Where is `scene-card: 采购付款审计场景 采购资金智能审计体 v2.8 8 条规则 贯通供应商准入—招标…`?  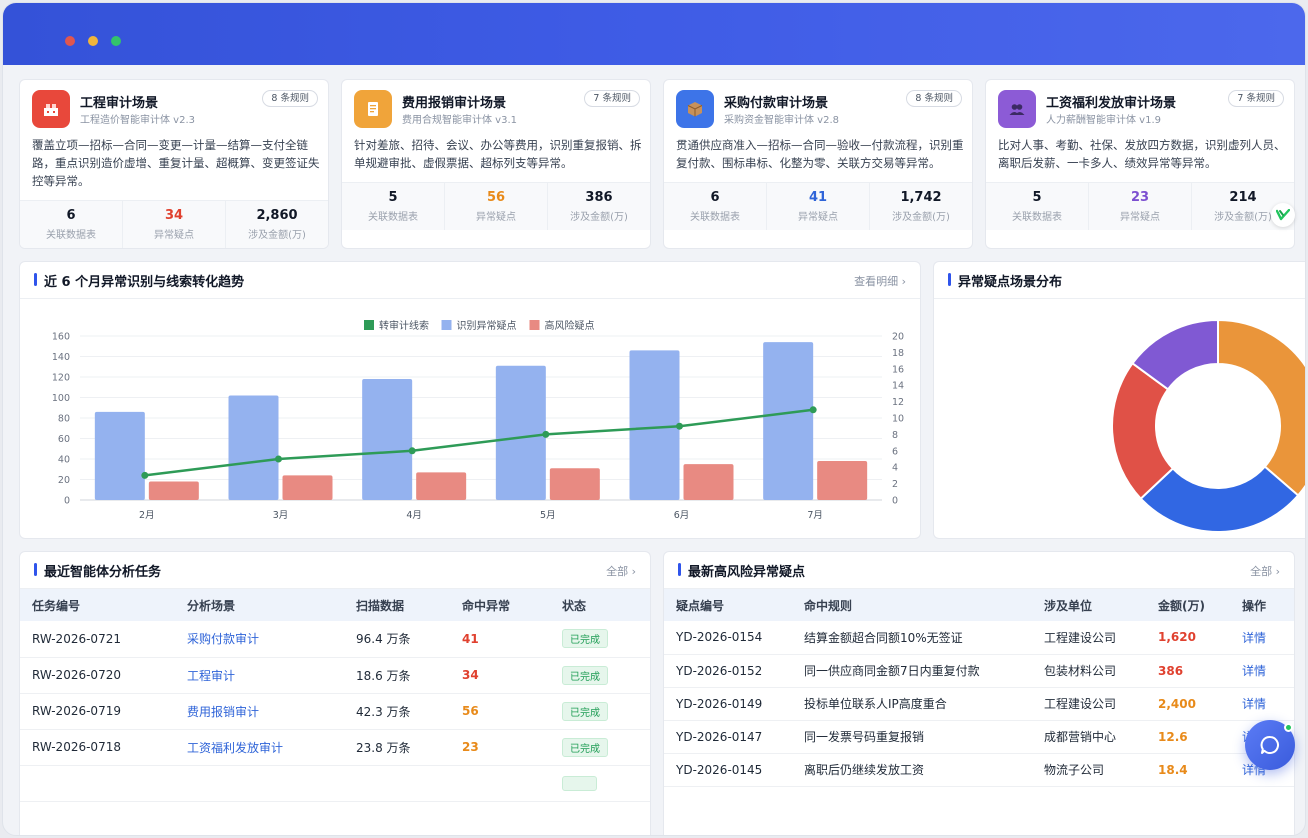
scene-card: 采购付款审计场景 采购资金智能审计体 v2.8 8 条规则 贯通供应商准入—招标… is located at coordinates (818, 164).